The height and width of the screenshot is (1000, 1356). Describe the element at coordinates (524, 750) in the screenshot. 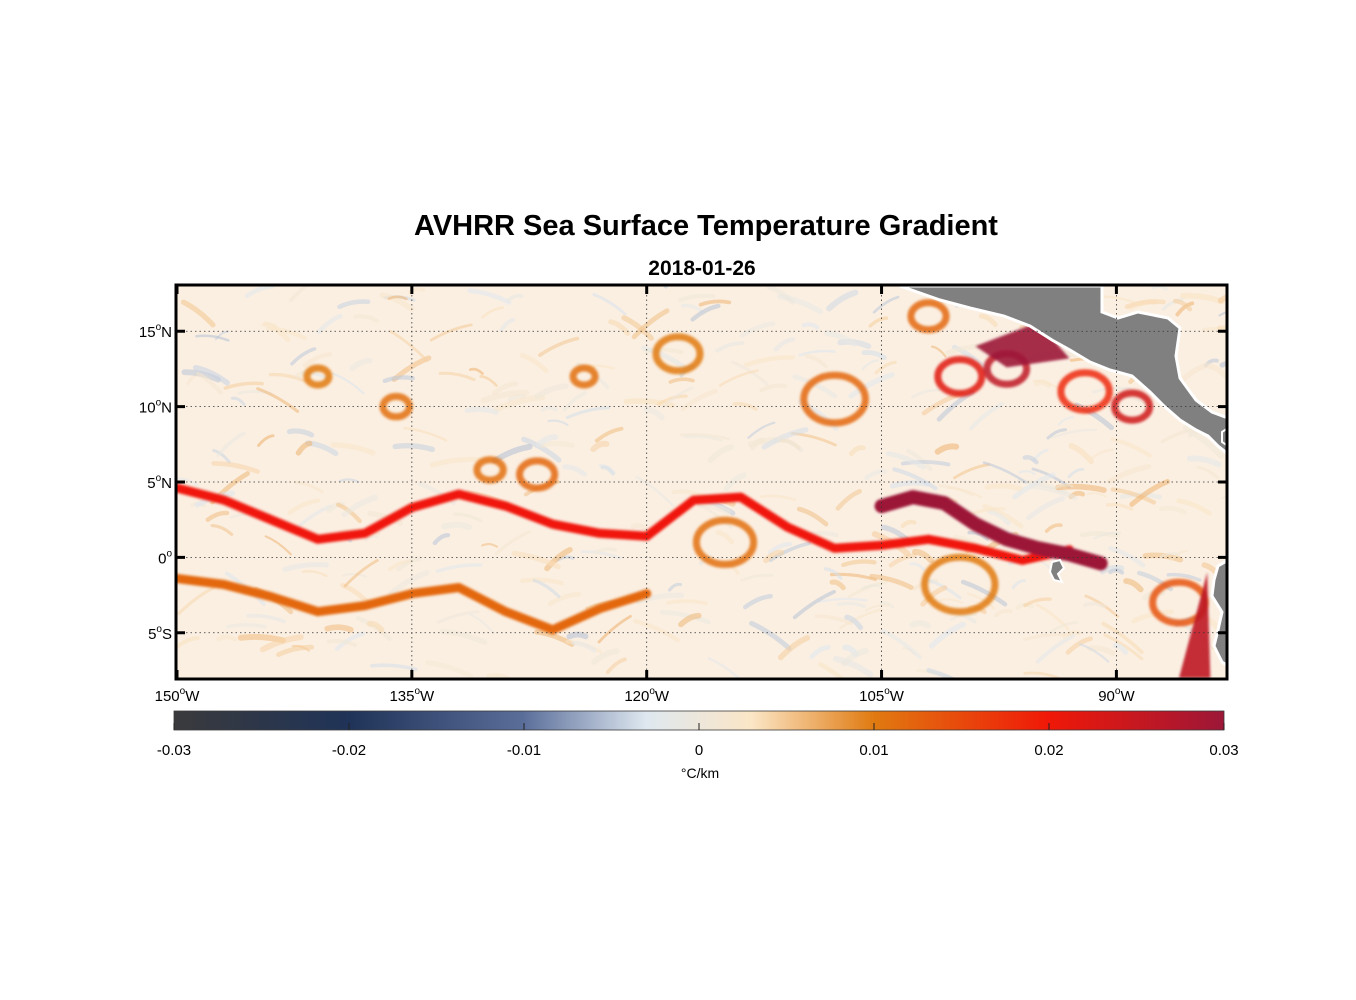

I see `colorbar-tick-label: -0.01` at that location.